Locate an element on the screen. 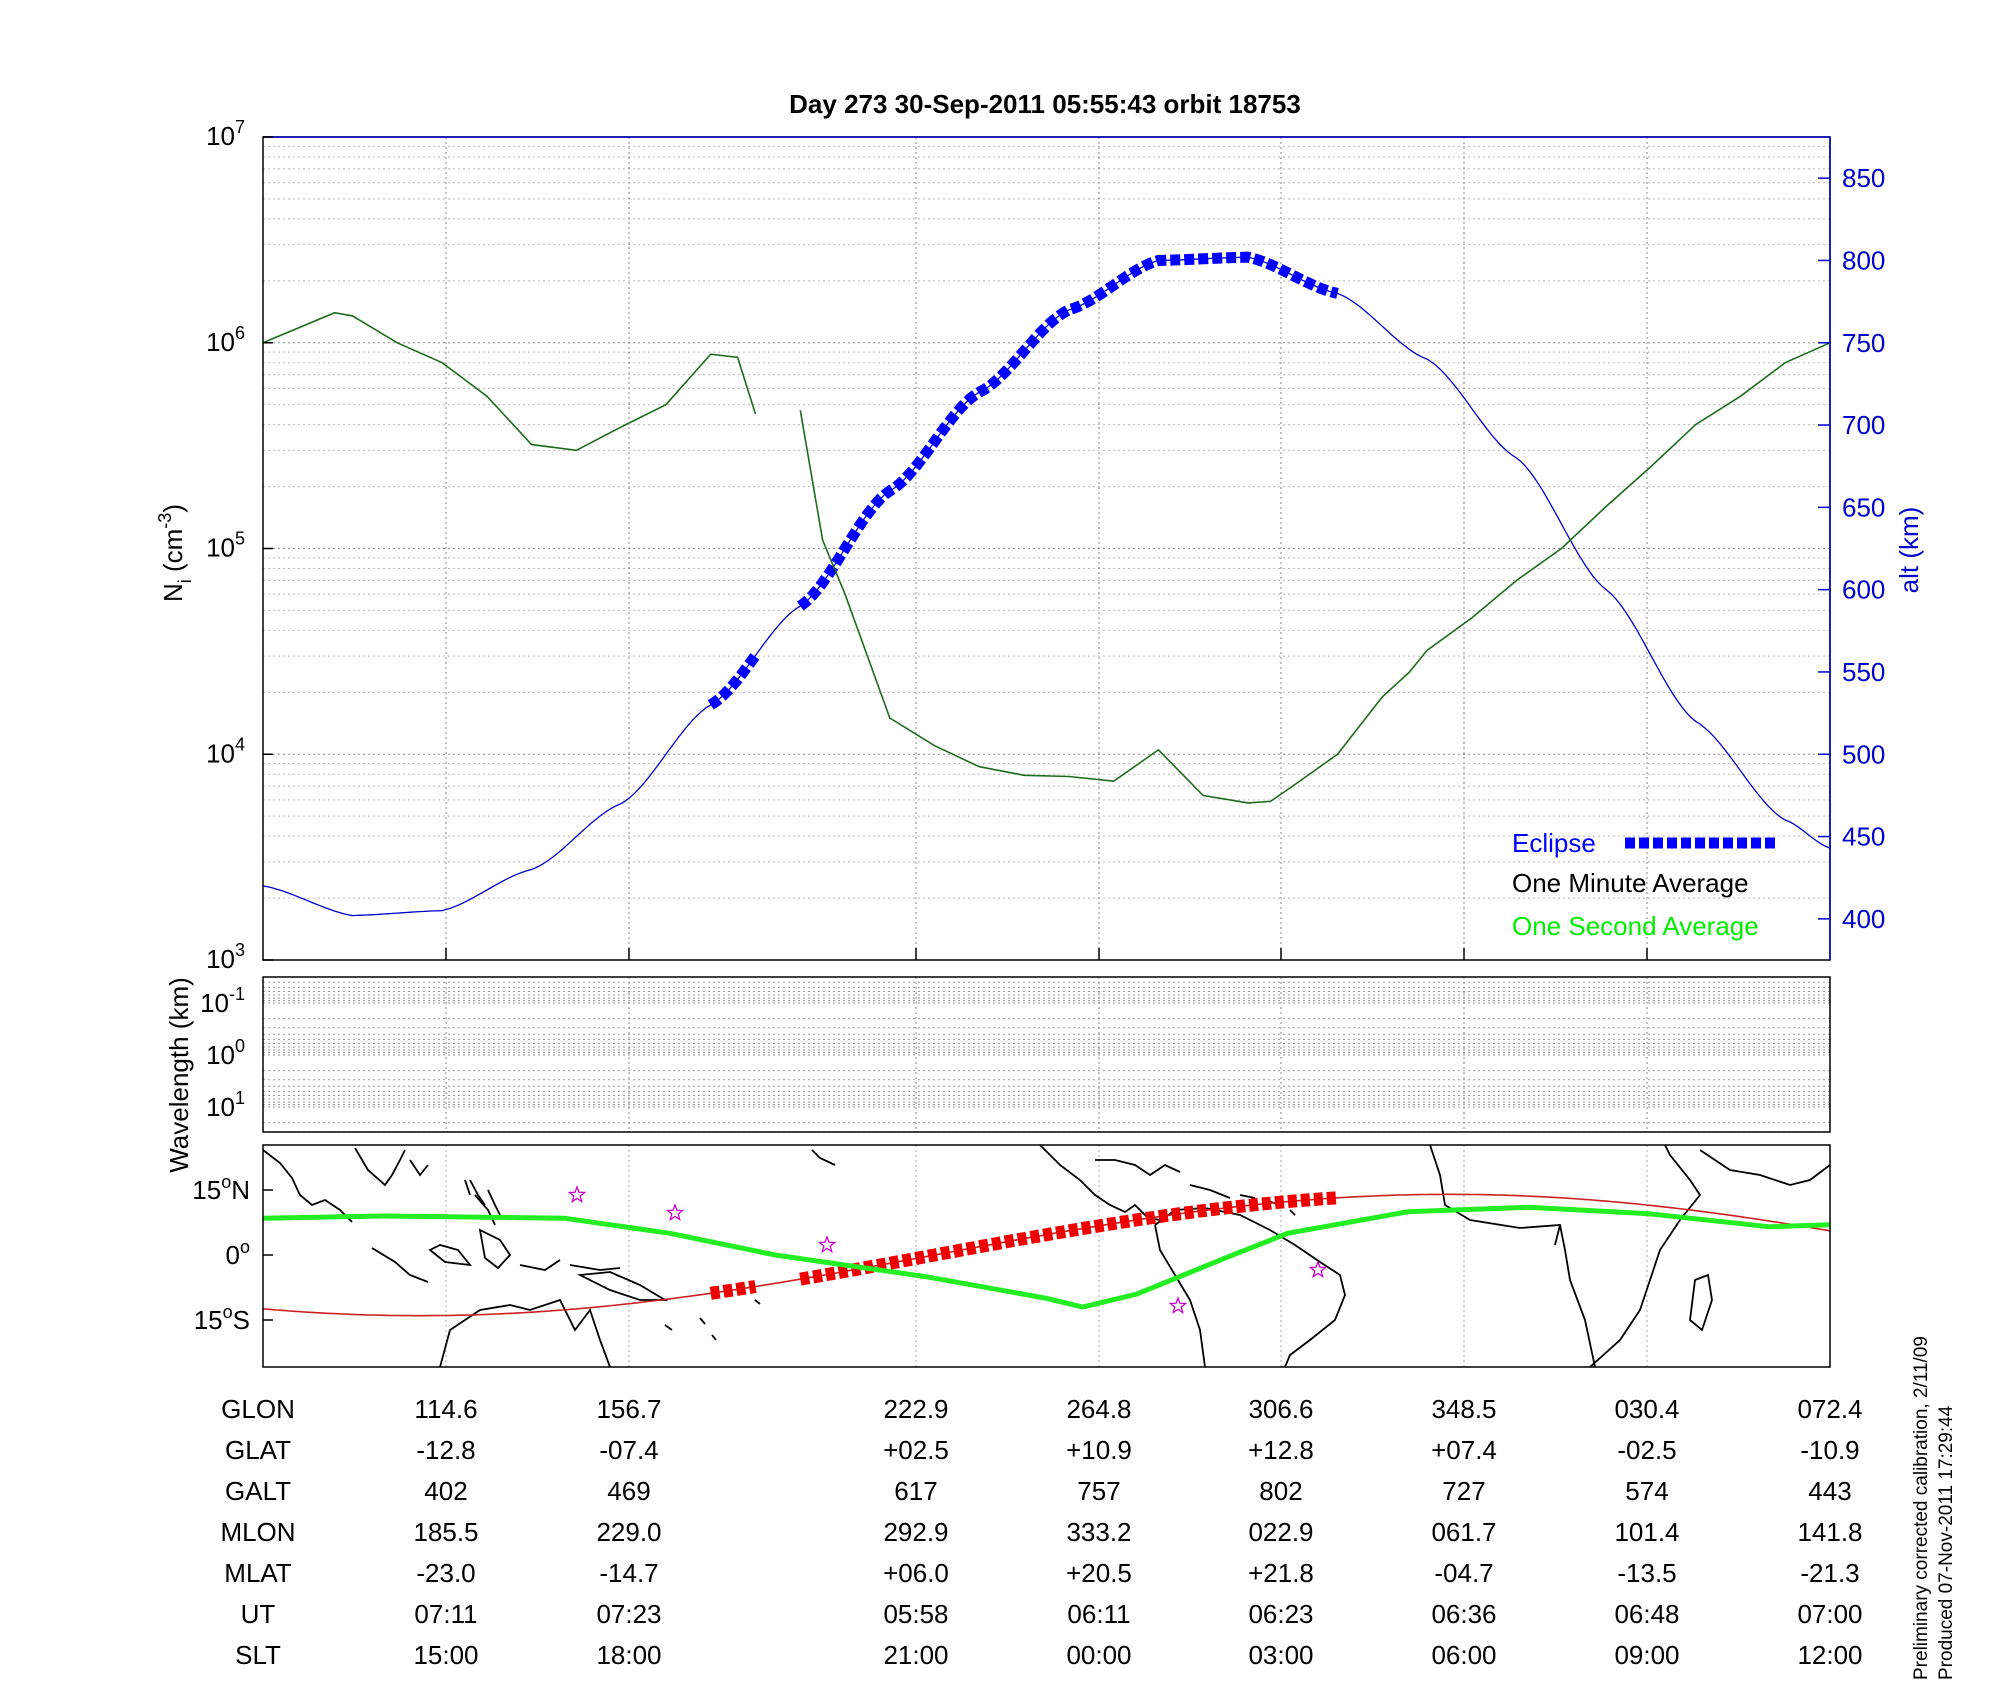  legend-one-second-label: One Second Average is located at coordinates (1635, 926).